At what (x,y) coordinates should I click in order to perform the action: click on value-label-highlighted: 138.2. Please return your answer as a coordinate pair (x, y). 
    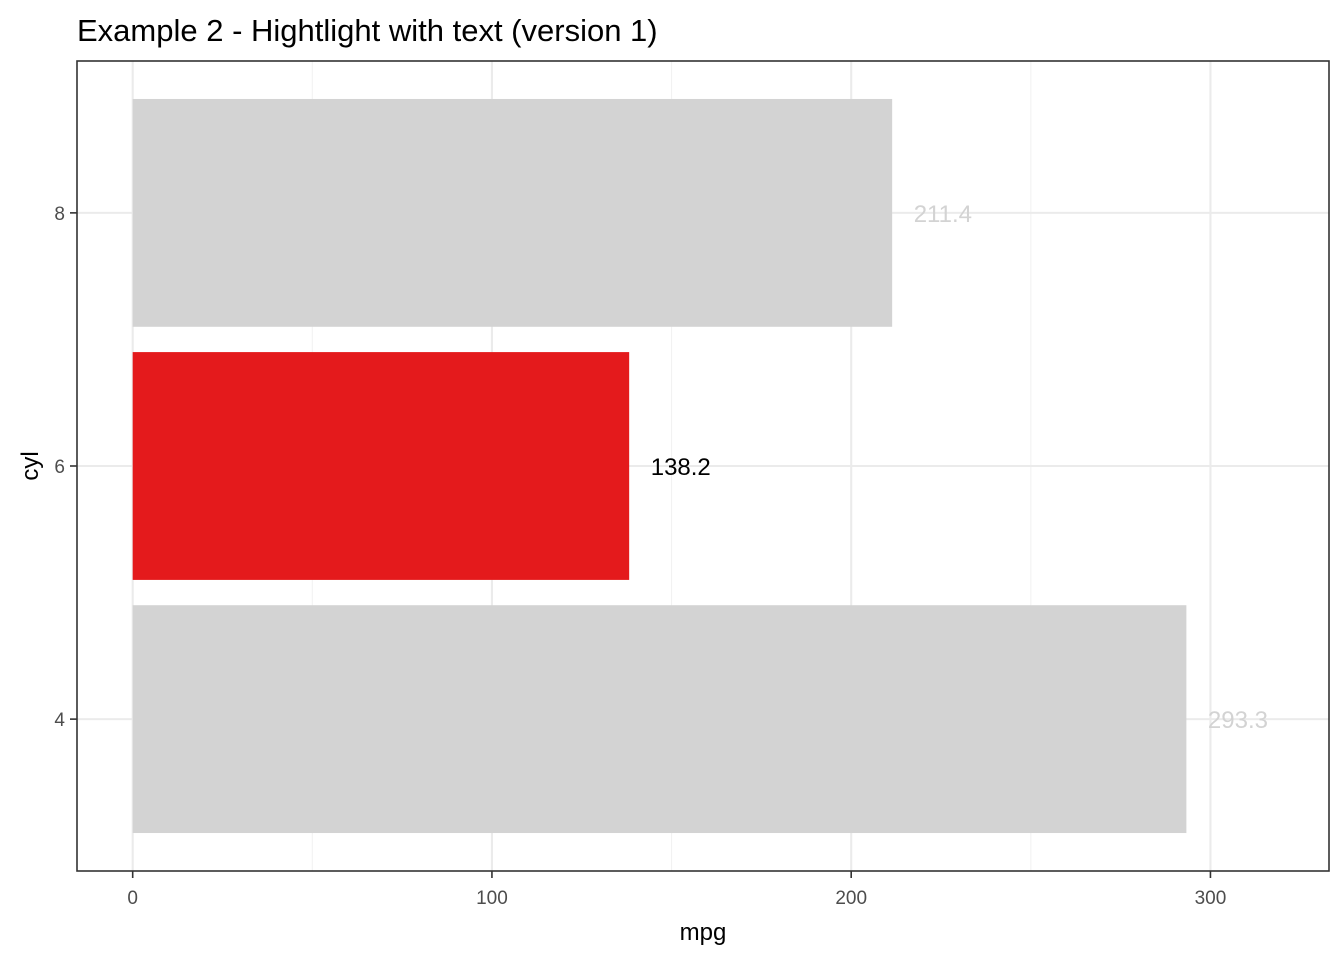
    Looking at the image, I should click on (681, 467).